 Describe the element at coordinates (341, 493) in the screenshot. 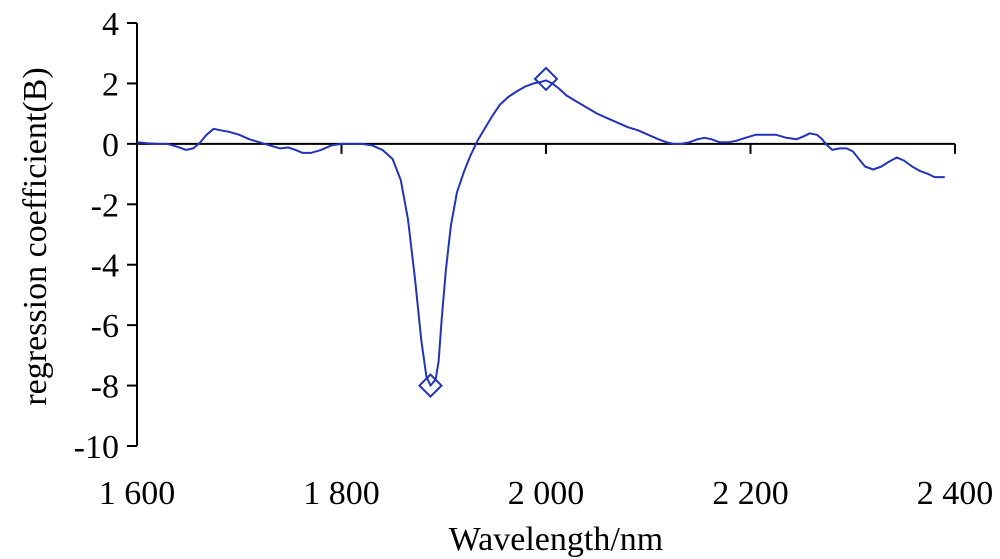

I see `x-tick-label: 1 800` at that location.